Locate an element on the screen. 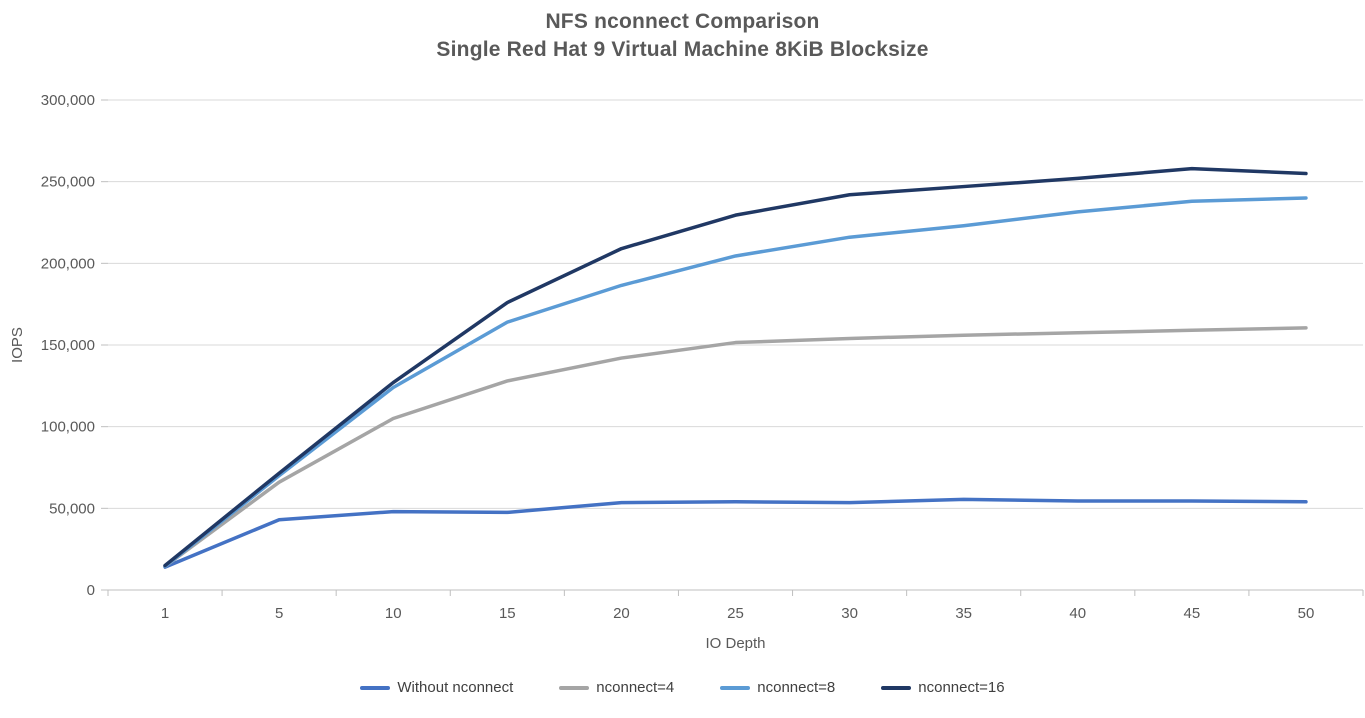  x-tick-label: 15 is located at coordinates (507, 613).